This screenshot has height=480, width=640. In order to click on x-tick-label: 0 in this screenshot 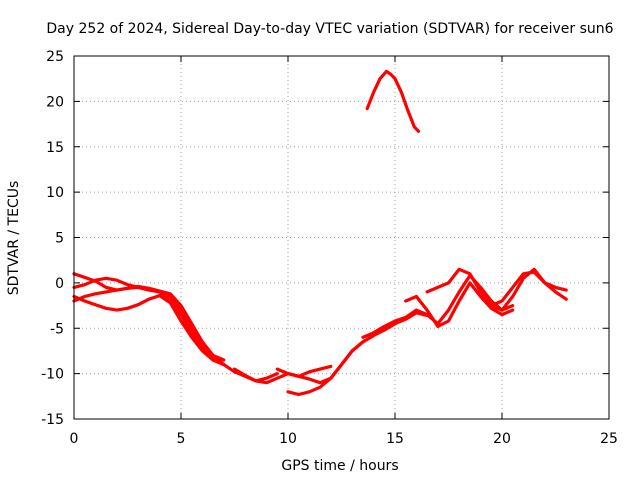, I will do `click(74, 439)`.